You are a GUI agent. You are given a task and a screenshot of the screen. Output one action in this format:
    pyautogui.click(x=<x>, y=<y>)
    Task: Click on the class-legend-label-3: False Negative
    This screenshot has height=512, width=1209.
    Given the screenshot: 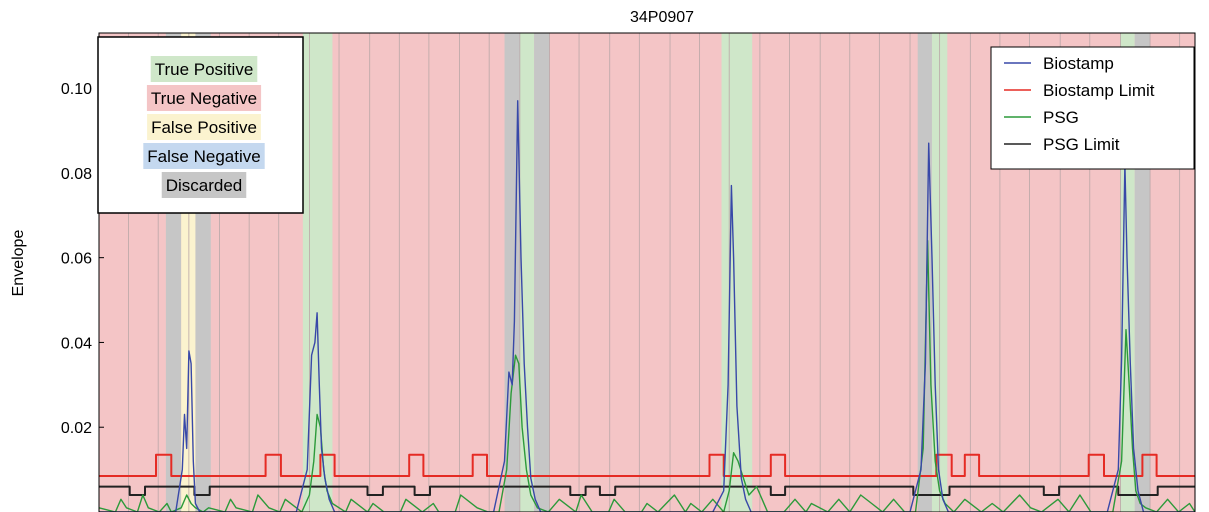 What is the action you would take?
    pyautogui.click(x=203, y=156)
    